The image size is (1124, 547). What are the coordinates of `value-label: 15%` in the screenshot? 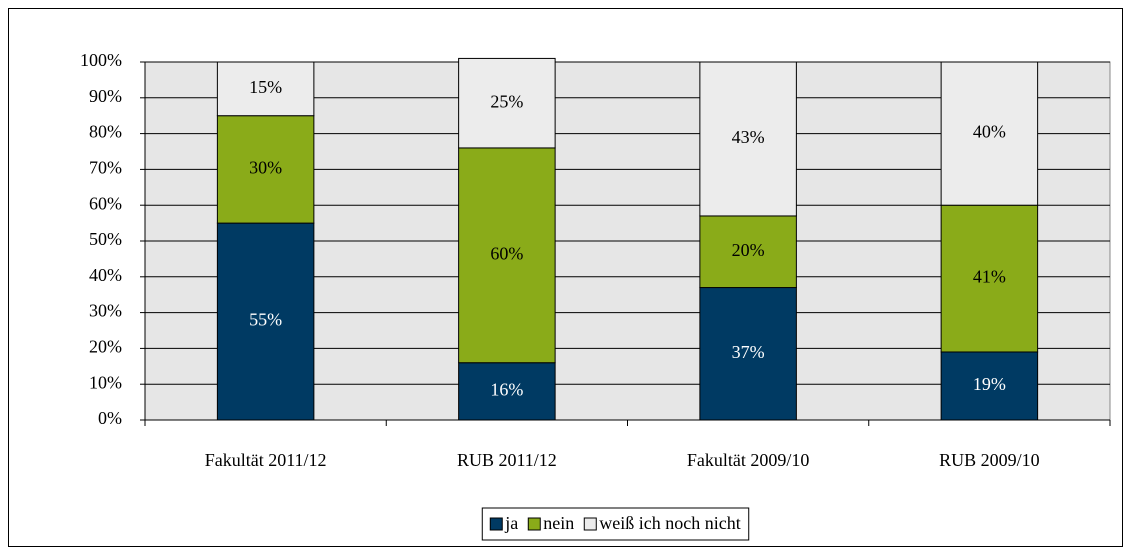 It's located at (265, 87).